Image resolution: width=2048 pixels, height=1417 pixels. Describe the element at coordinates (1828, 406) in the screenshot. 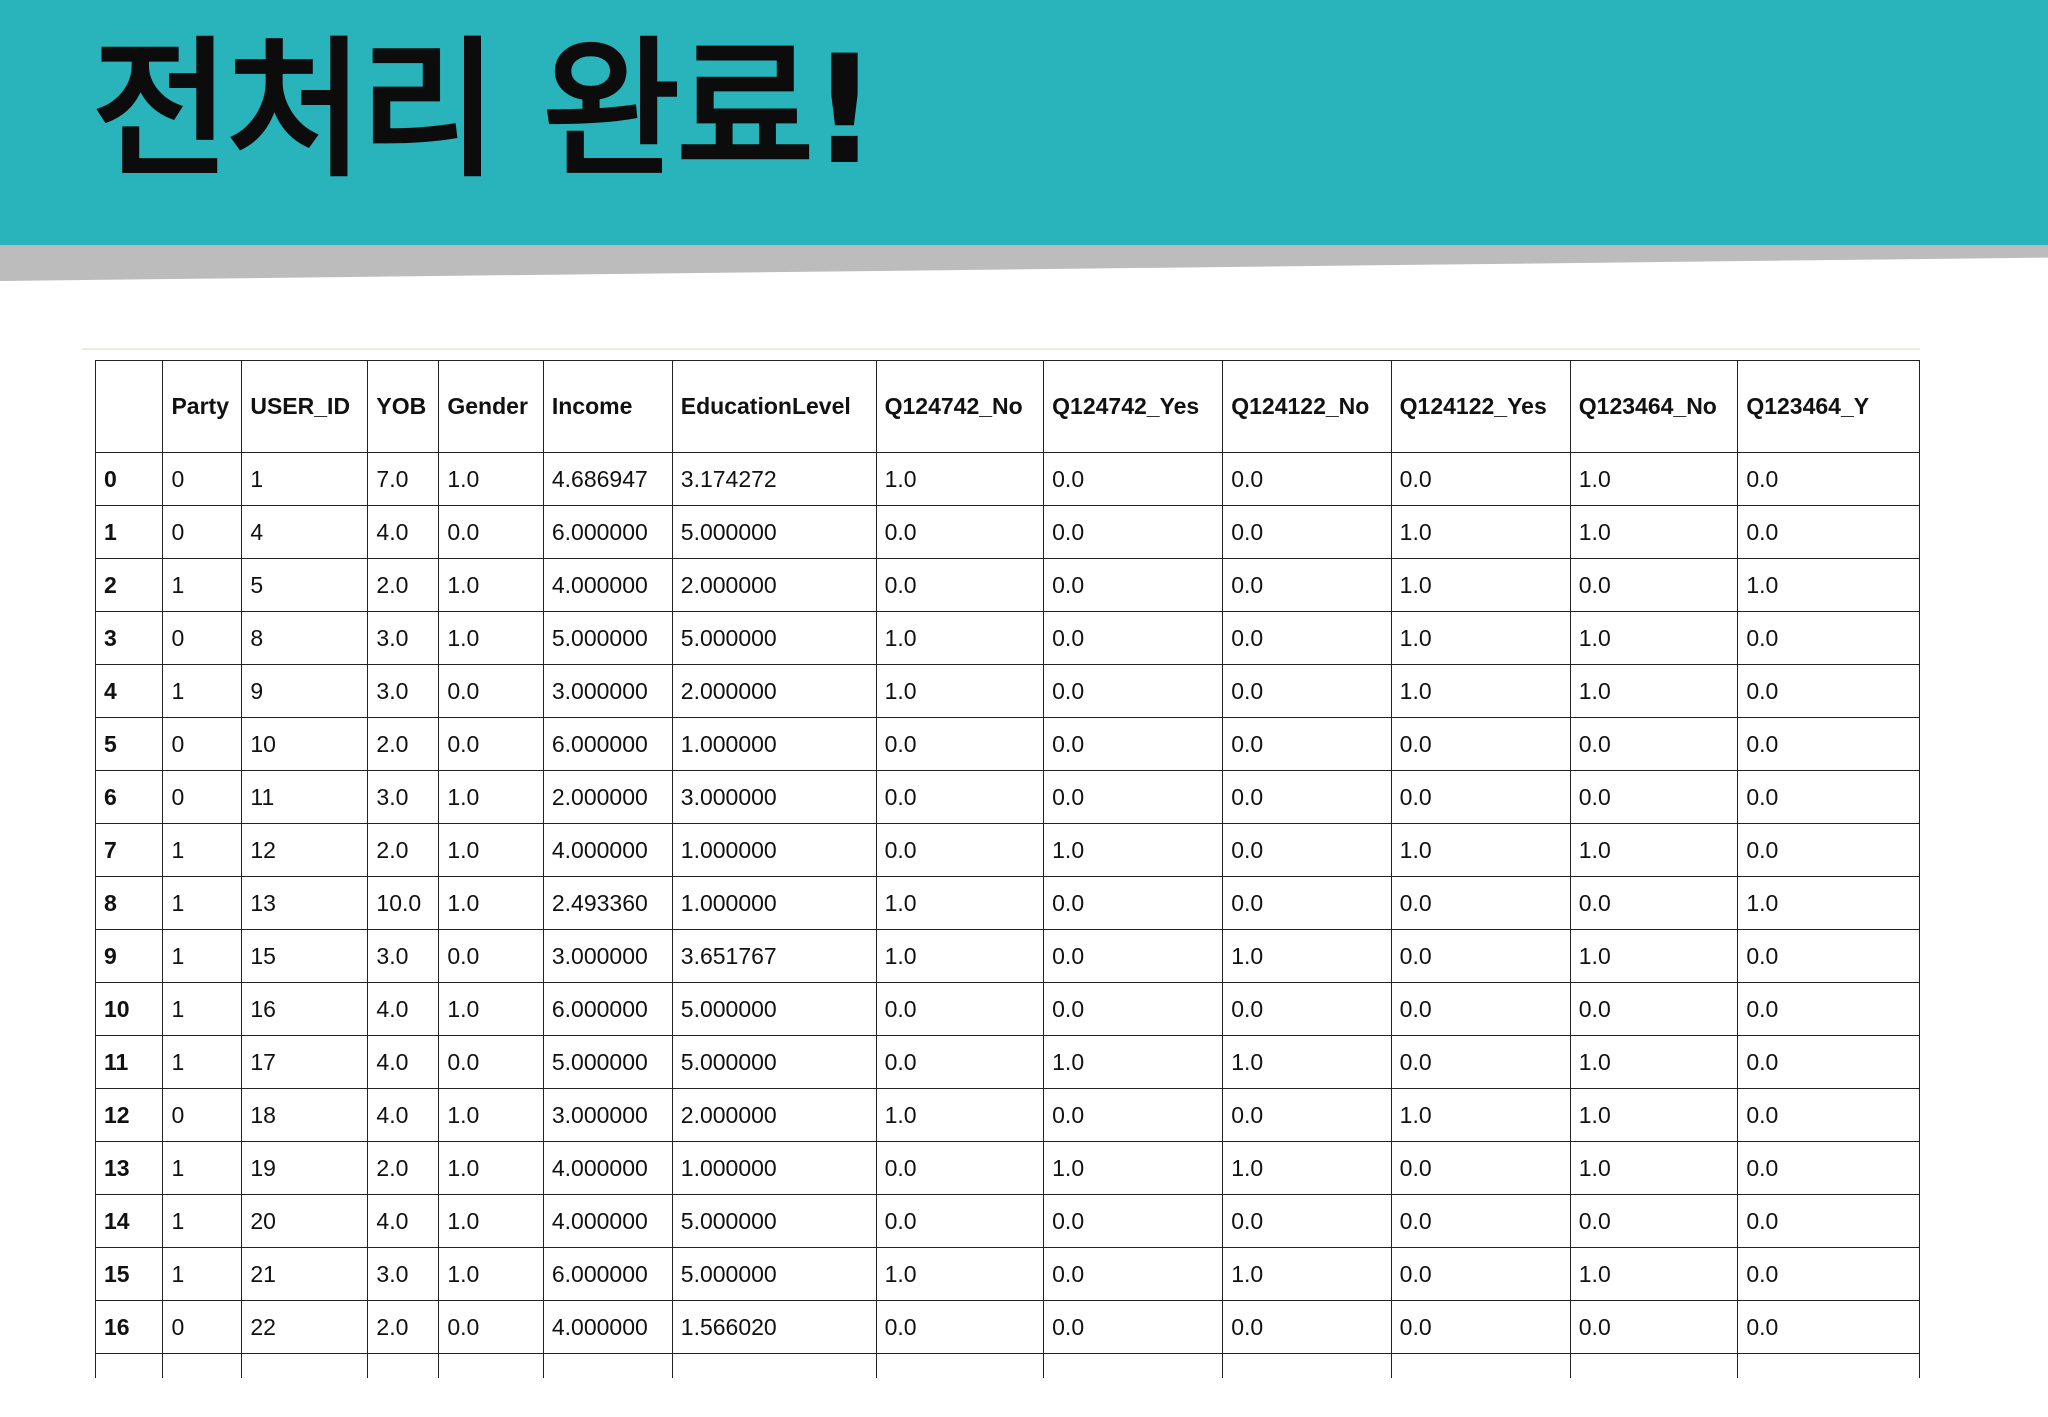

I see `header-q123464-yes: Q123464_Y` at that location.